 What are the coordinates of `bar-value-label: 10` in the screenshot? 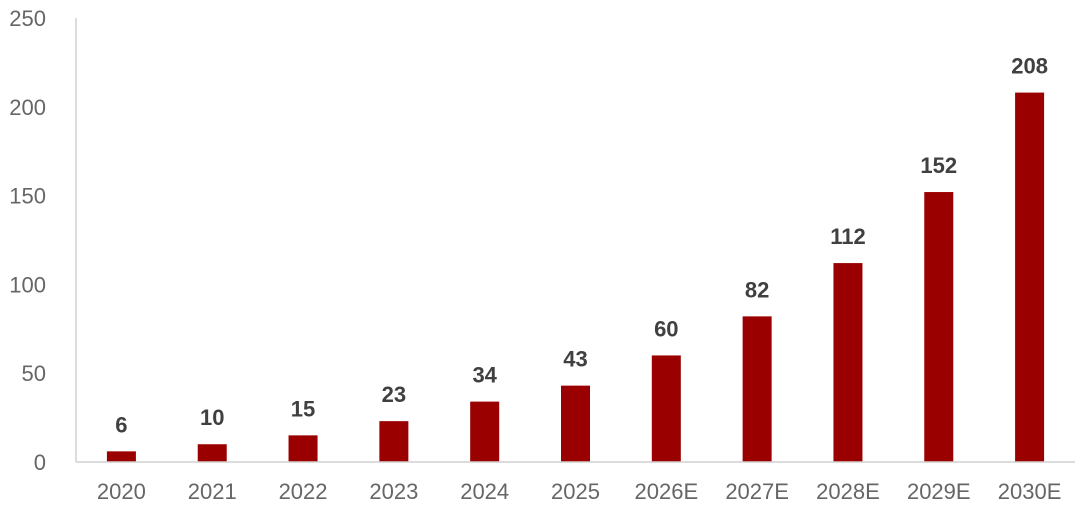 It's located at (212, 417).